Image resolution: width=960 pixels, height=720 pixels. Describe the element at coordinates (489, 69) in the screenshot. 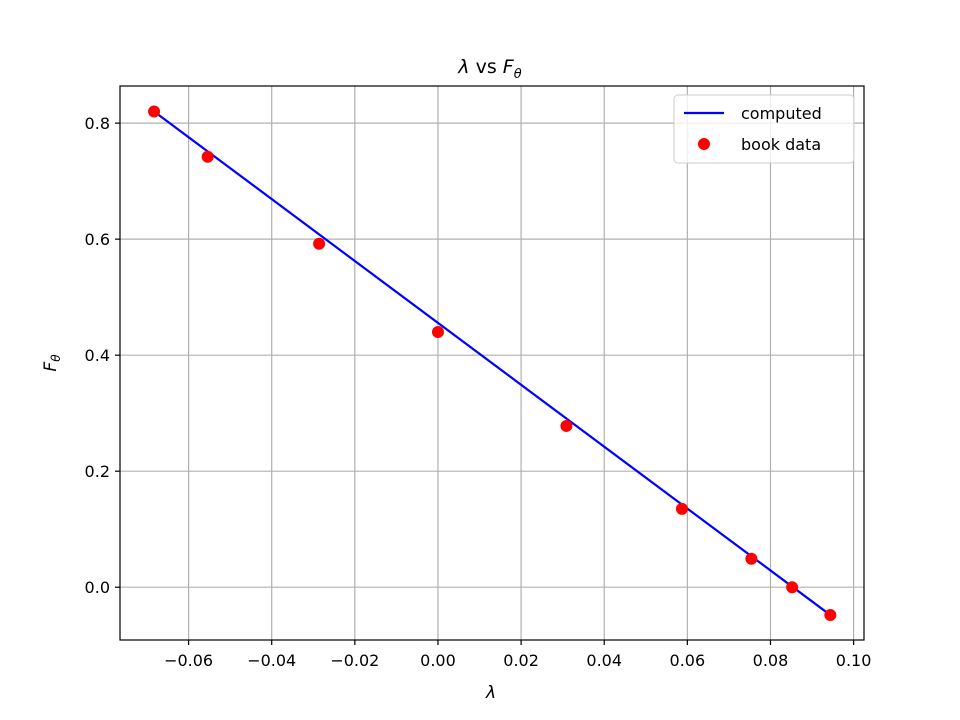

I see `chart-title: λ vs Fθ` at that location.